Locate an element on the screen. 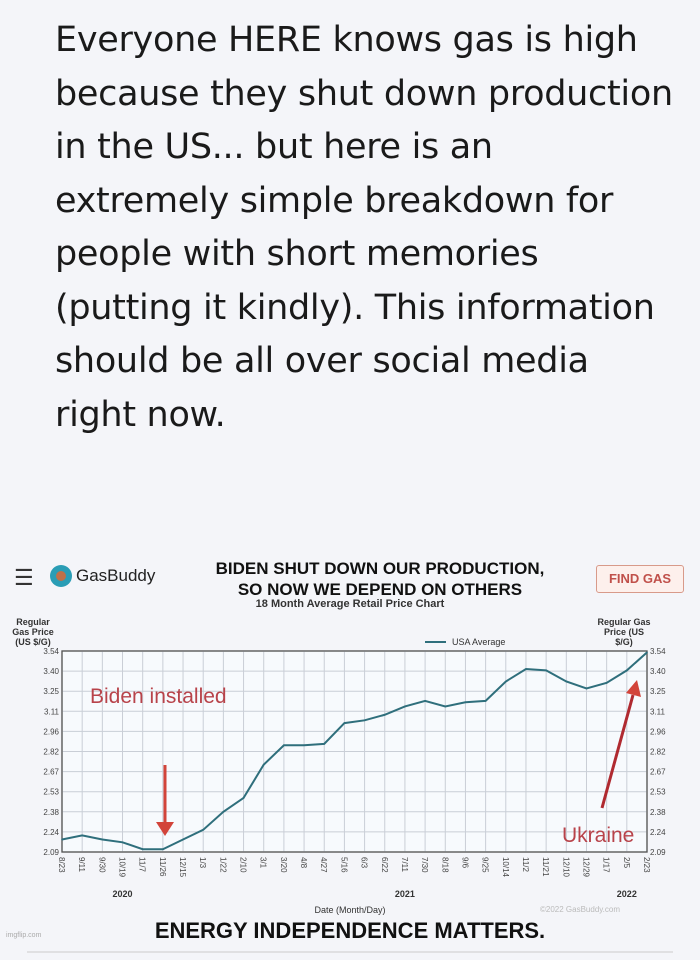 The image size is (700, 960). find-gas-button: FIND GAS is located at coordinates (640, 579).